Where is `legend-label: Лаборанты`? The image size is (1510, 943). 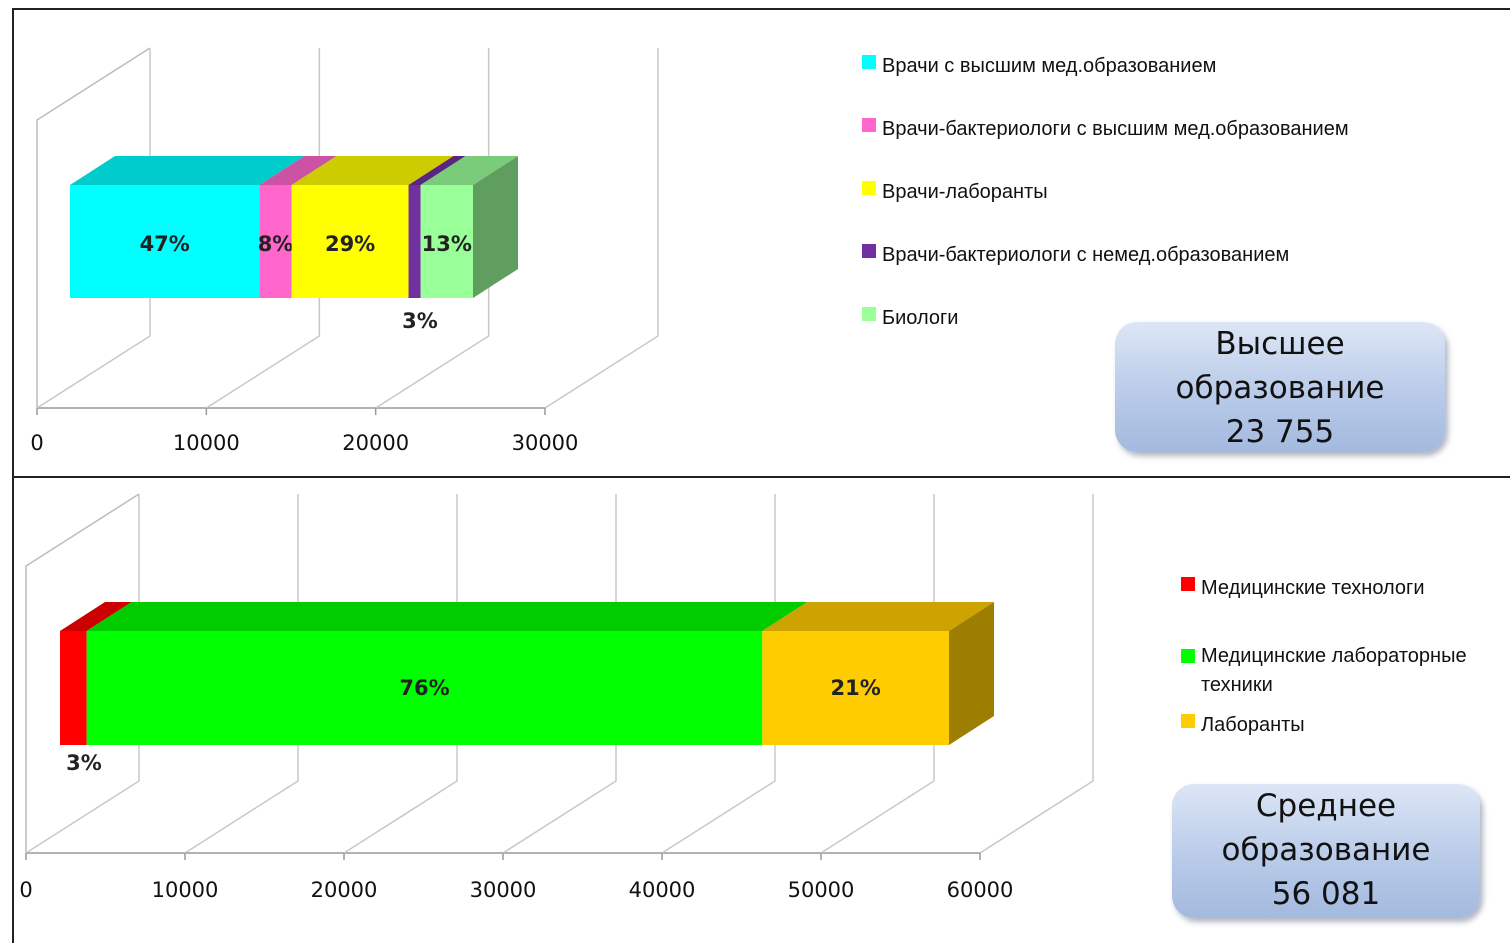
legend-label: Лаборанты is located at coordinates (1253, 725).